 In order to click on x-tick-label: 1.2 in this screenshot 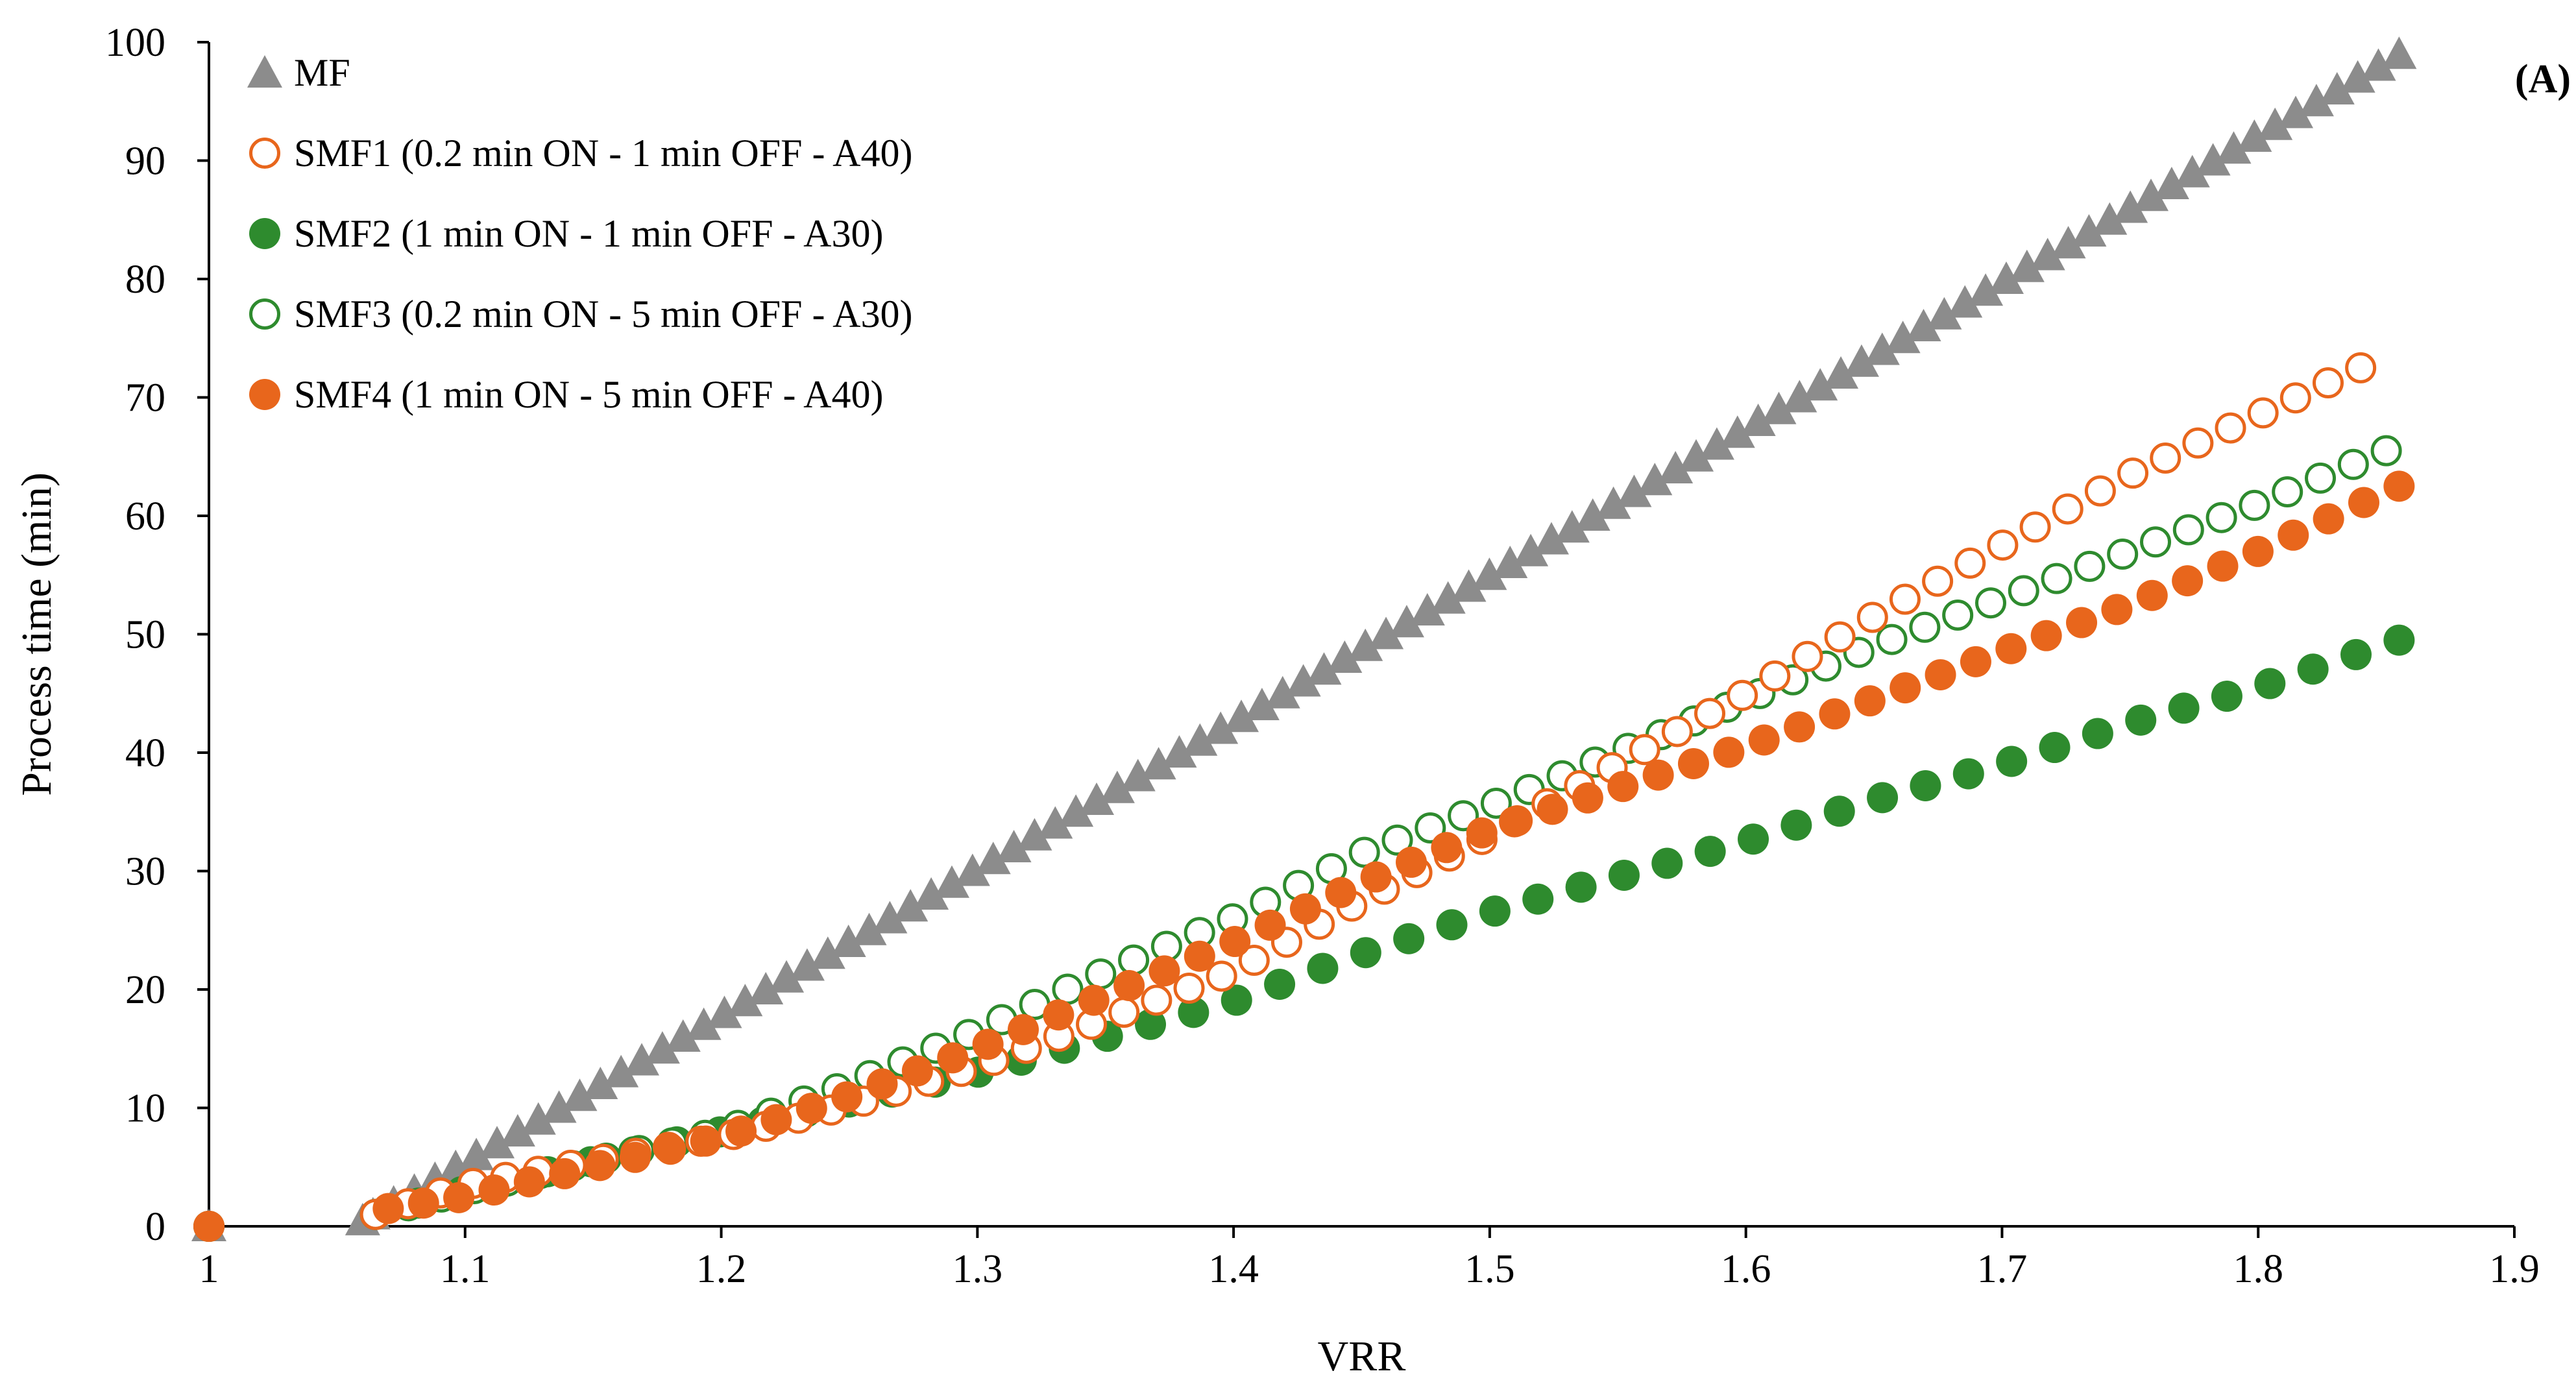, I will do `click(721, 1269)`.